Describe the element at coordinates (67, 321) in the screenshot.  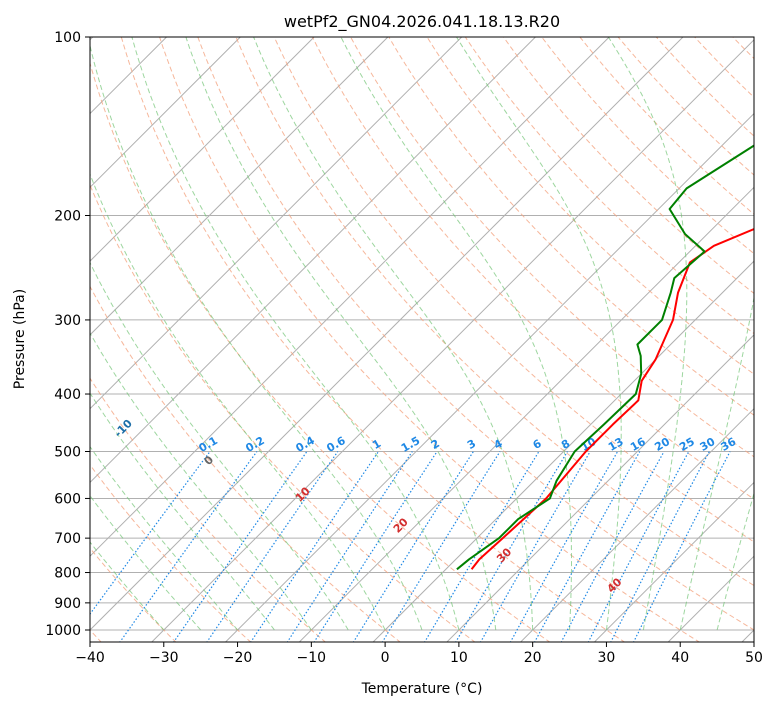
I see `y-tick-label: 300` at that location.